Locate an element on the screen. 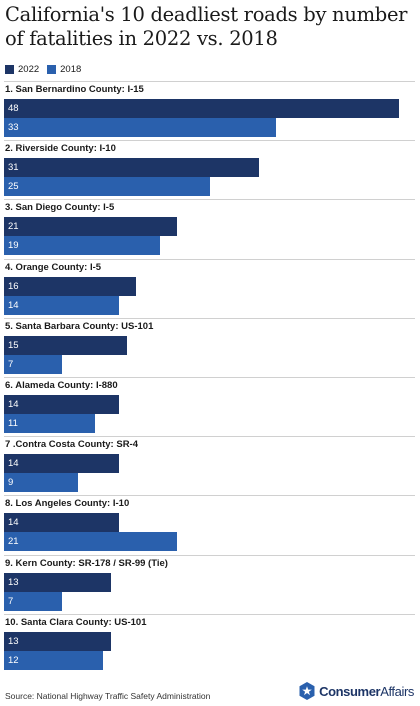 The image size is (420, 706). bar-2022: 31 is located at coordinates (132, 168).